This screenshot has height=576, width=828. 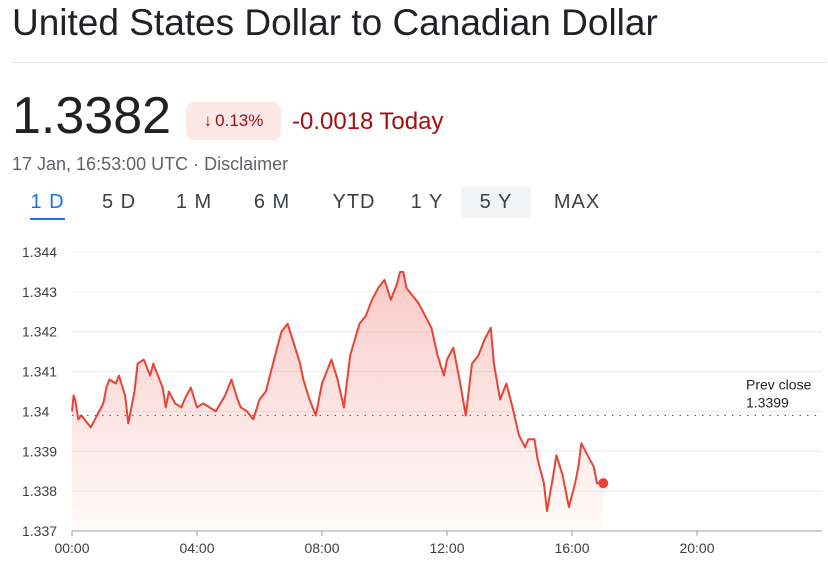 I want to click on change-abs: -0.0018, so click(x=333, y=121).